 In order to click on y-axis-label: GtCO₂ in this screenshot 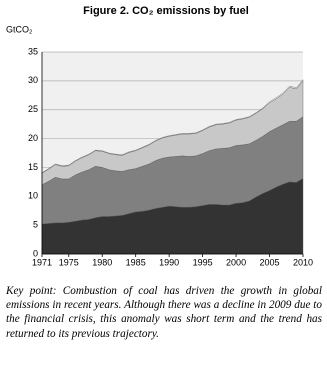, I will do `click(19, 29)`.